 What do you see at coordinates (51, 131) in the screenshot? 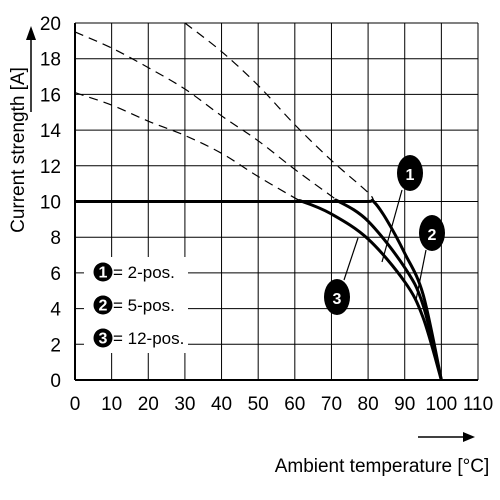
I see `y-tick-label: 14` at bounding box center [51, 131].